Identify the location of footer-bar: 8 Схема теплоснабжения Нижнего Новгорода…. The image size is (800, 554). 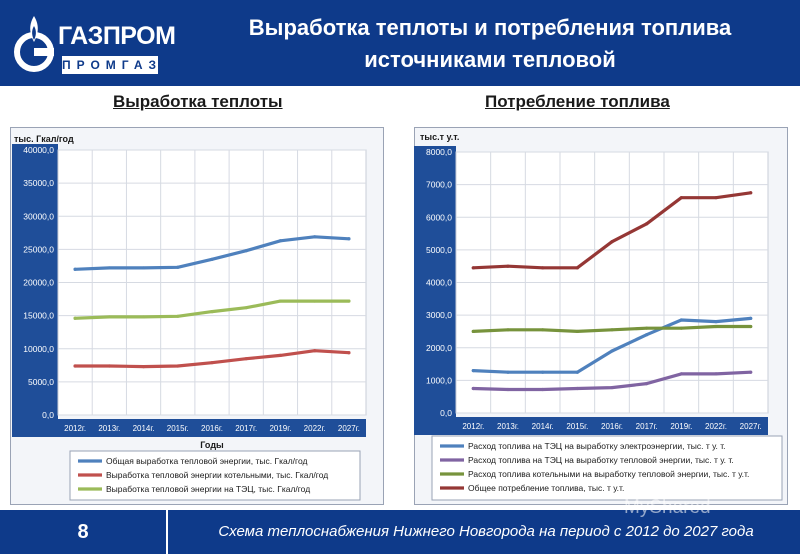
(400, 532).